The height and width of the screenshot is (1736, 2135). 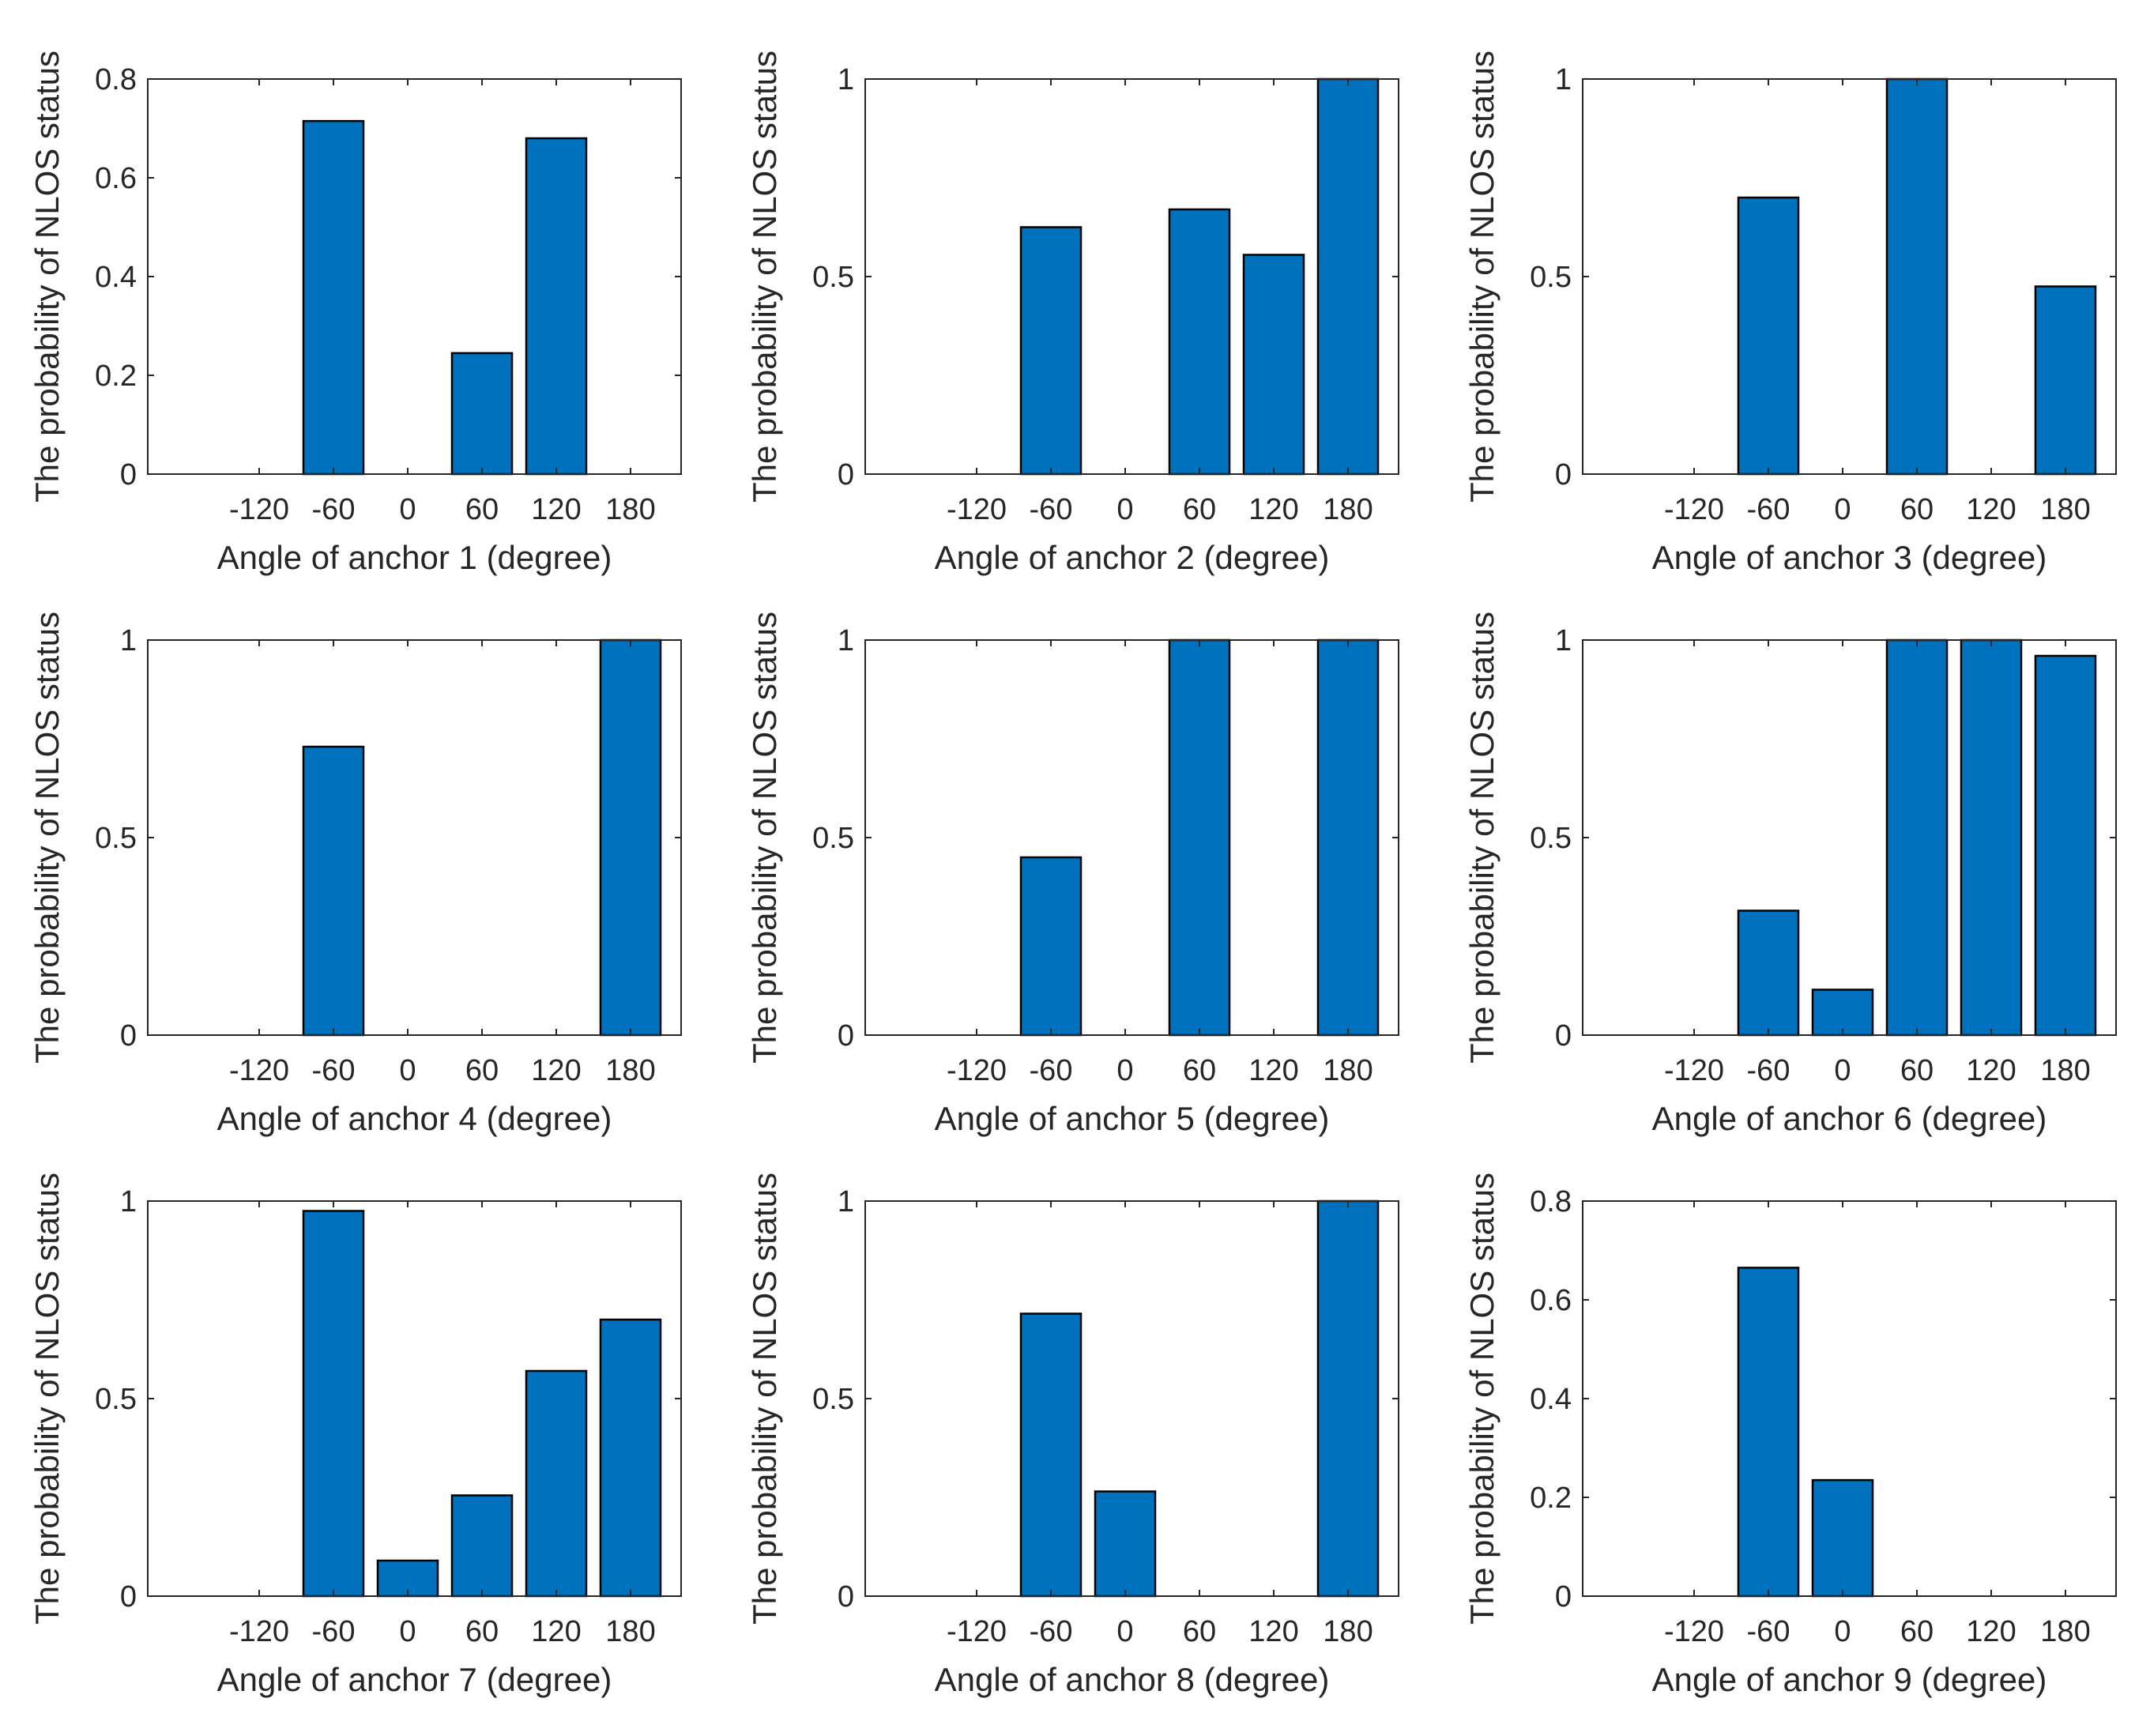 I want to click on chart-7-xtick-label: -120, so click(x=259, y=1631).